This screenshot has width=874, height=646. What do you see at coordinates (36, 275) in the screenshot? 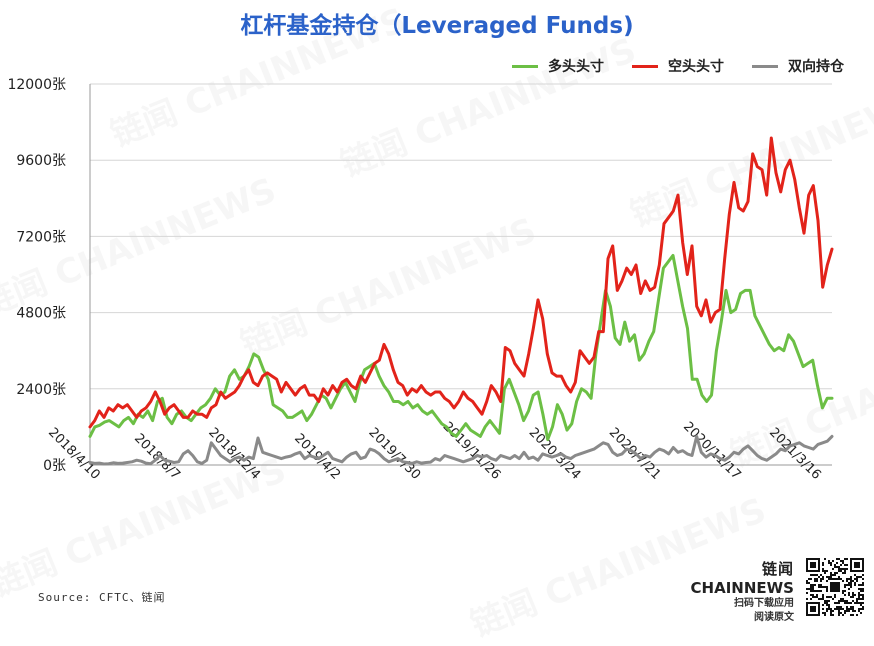
I see `y-axis-ticks: 0张 2400张 4800张 7200张 9600张 12000张` at bounding box center [36, 275].